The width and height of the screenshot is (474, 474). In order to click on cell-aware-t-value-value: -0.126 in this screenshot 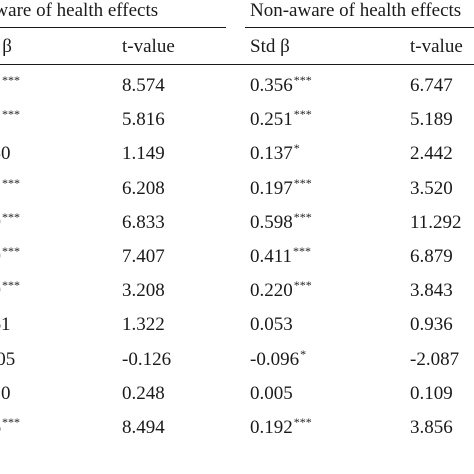, I will do `click(147, 359)`.